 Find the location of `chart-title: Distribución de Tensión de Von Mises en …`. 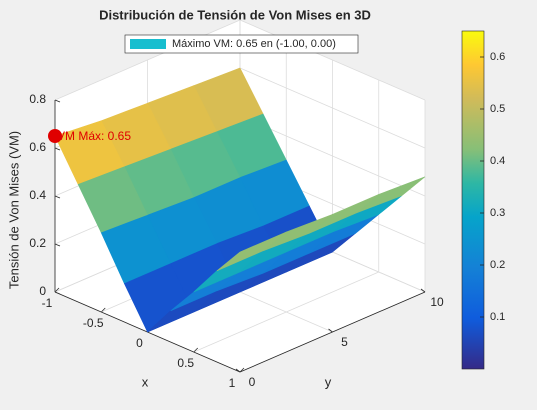

chart-title: Distribución de Tensión de Von Mises en … is located at coordinates (235, 14).